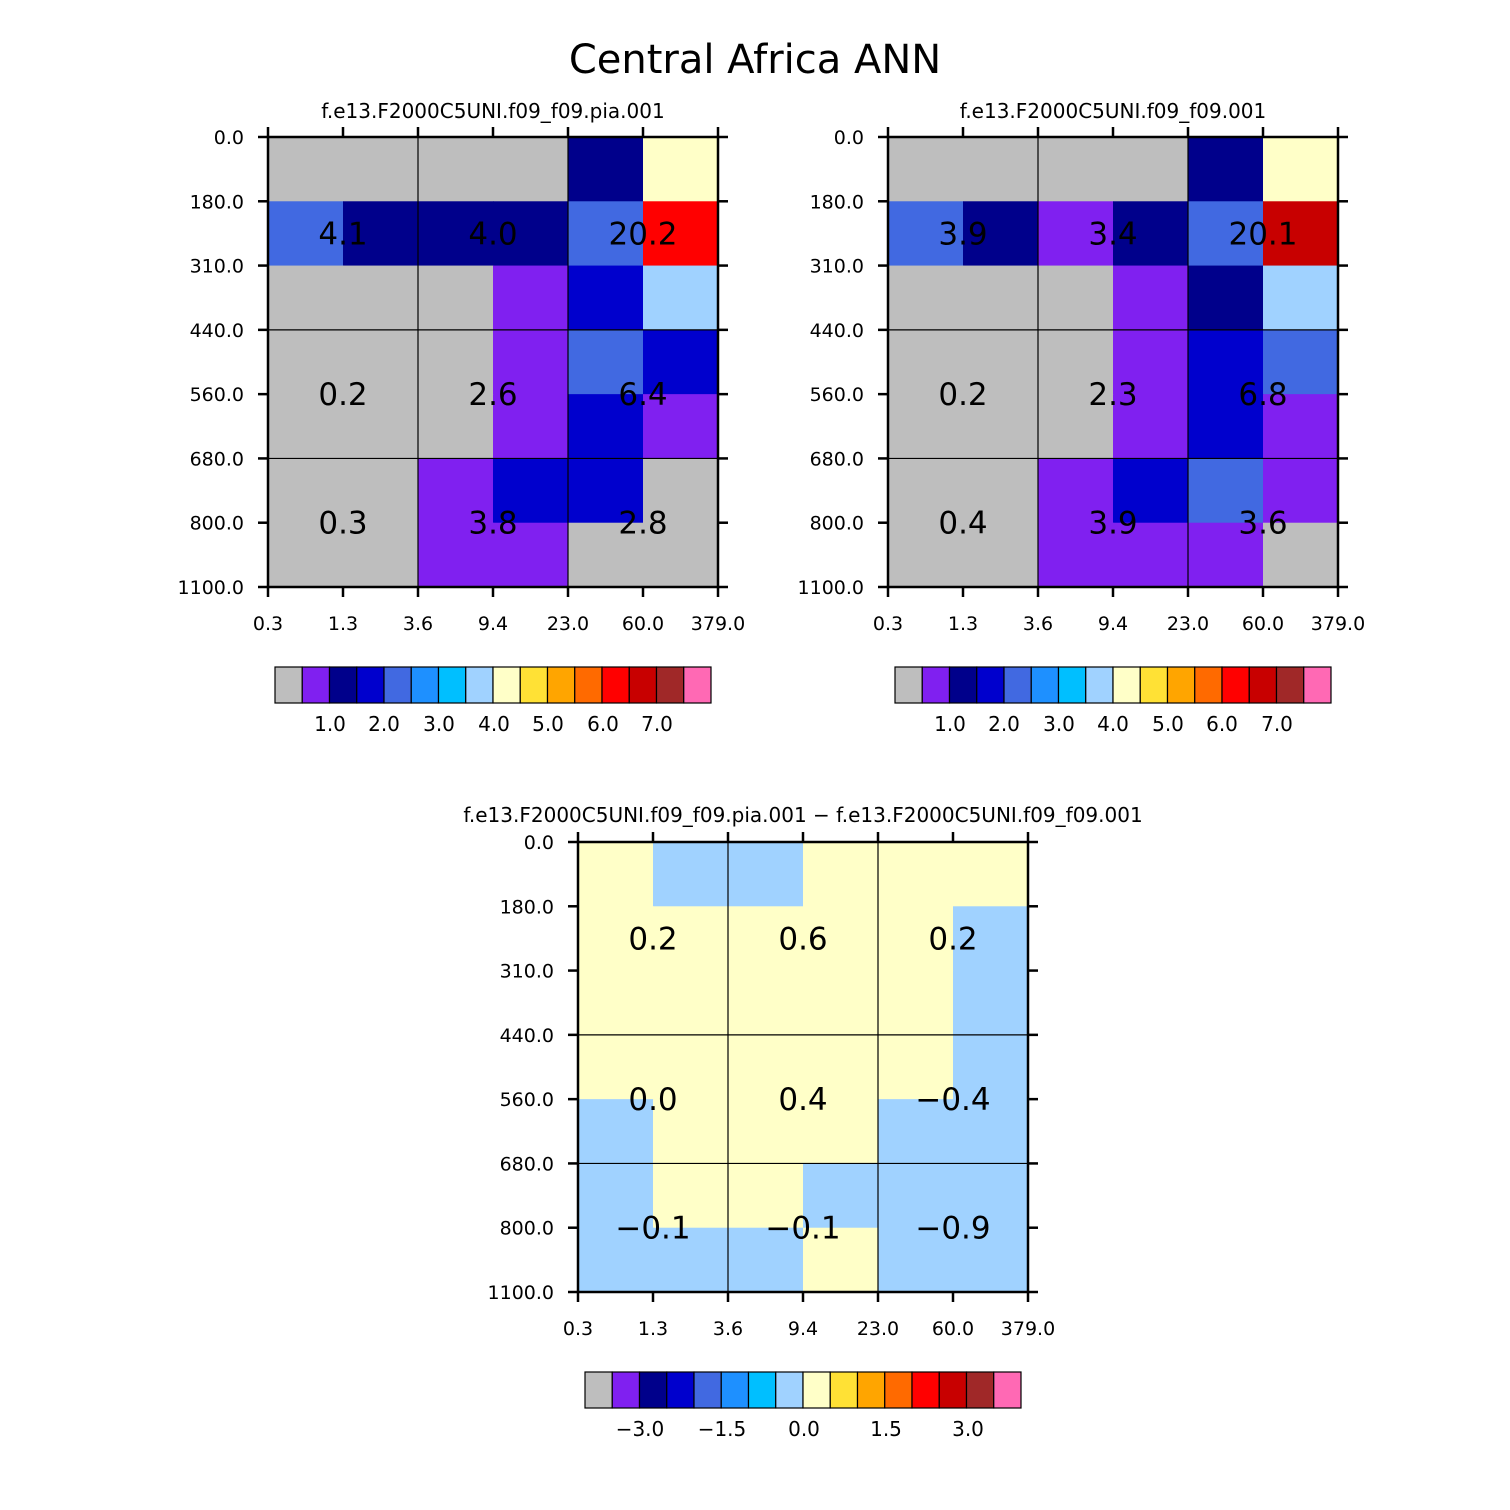 This screenshot has width=1510, height=1510. Describe the element at coordinates (837, 331) in the screenshot. I see `y-tick-label: 440.0` at that location.